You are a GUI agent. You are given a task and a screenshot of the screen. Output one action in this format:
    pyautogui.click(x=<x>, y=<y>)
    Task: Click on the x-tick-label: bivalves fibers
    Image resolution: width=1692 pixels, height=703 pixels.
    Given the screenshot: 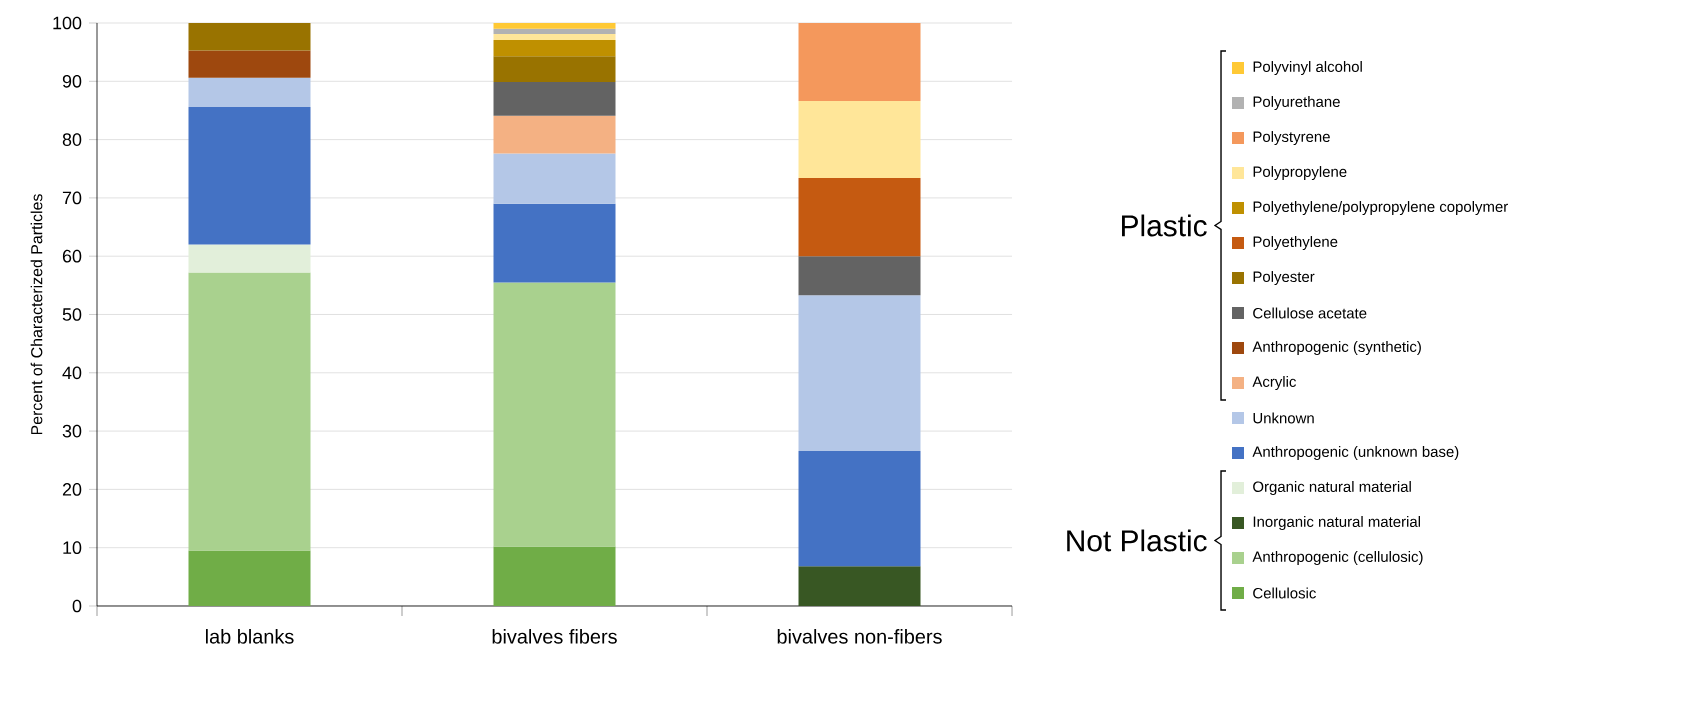 What is the action you would take?
    pyautogui.click(x=554, y=636)
    